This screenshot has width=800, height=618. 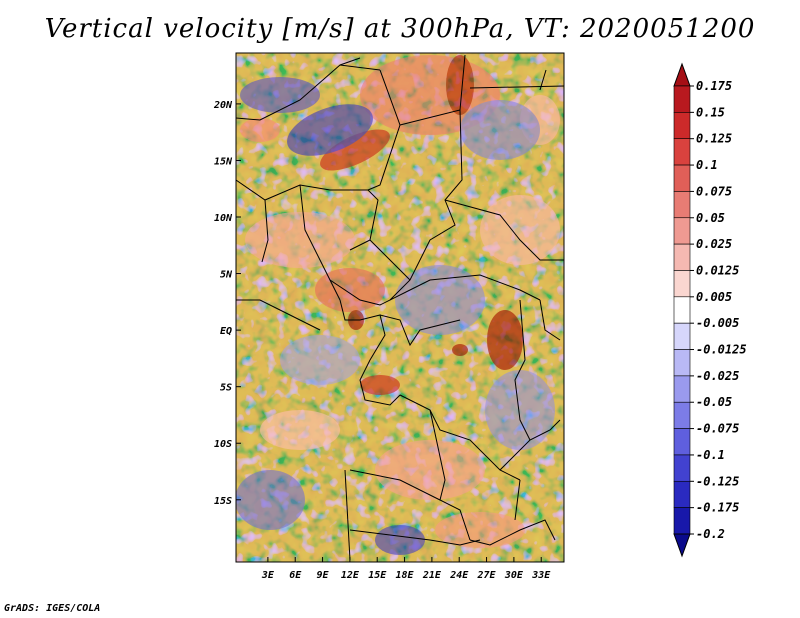 What do you see at coordinates (268, 575) in the screenshot?
I see `x-tick-label: 3E` at bounding box center [268, 575].